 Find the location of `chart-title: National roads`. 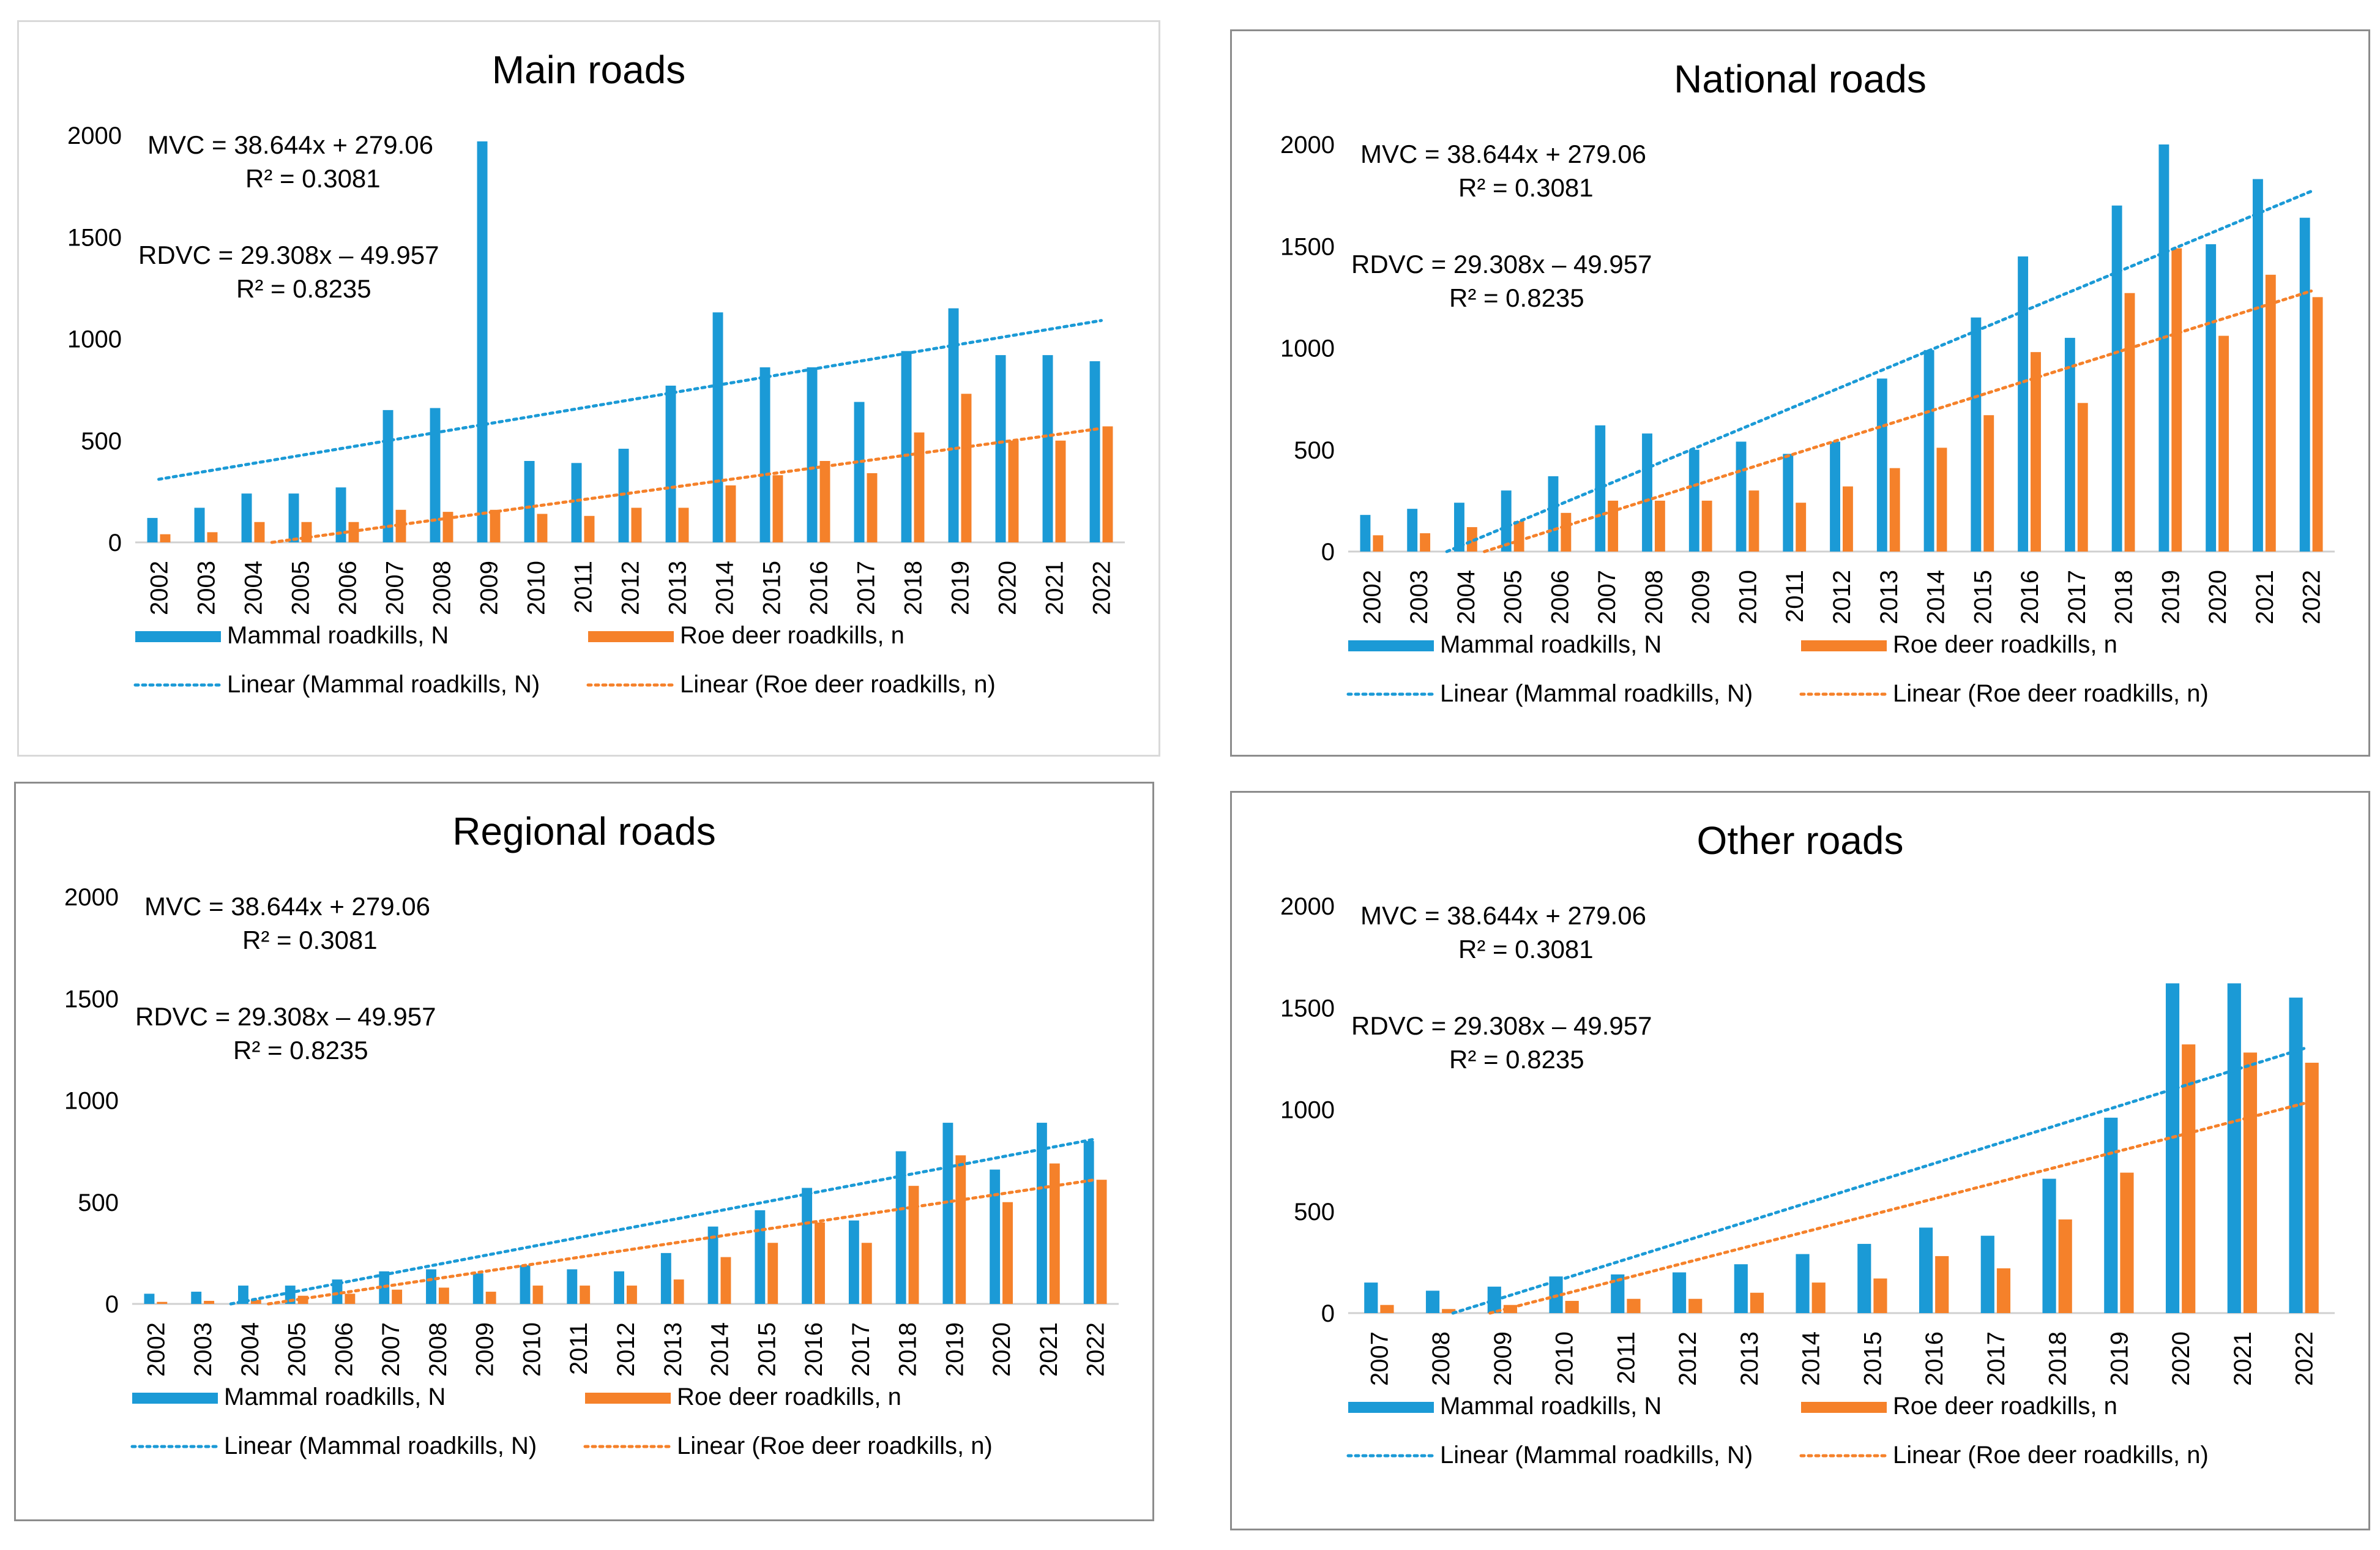

chart-title: National roads is located at coordinates (1800, 79).